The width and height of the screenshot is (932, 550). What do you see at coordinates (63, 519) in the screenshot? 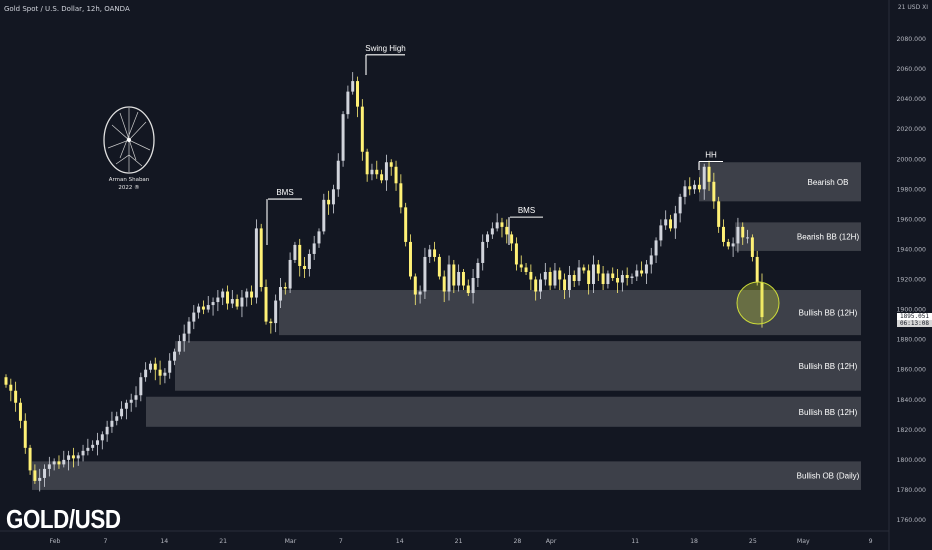
I see `symbol-label: GOLD/USD` at bounding box center [63, 519].